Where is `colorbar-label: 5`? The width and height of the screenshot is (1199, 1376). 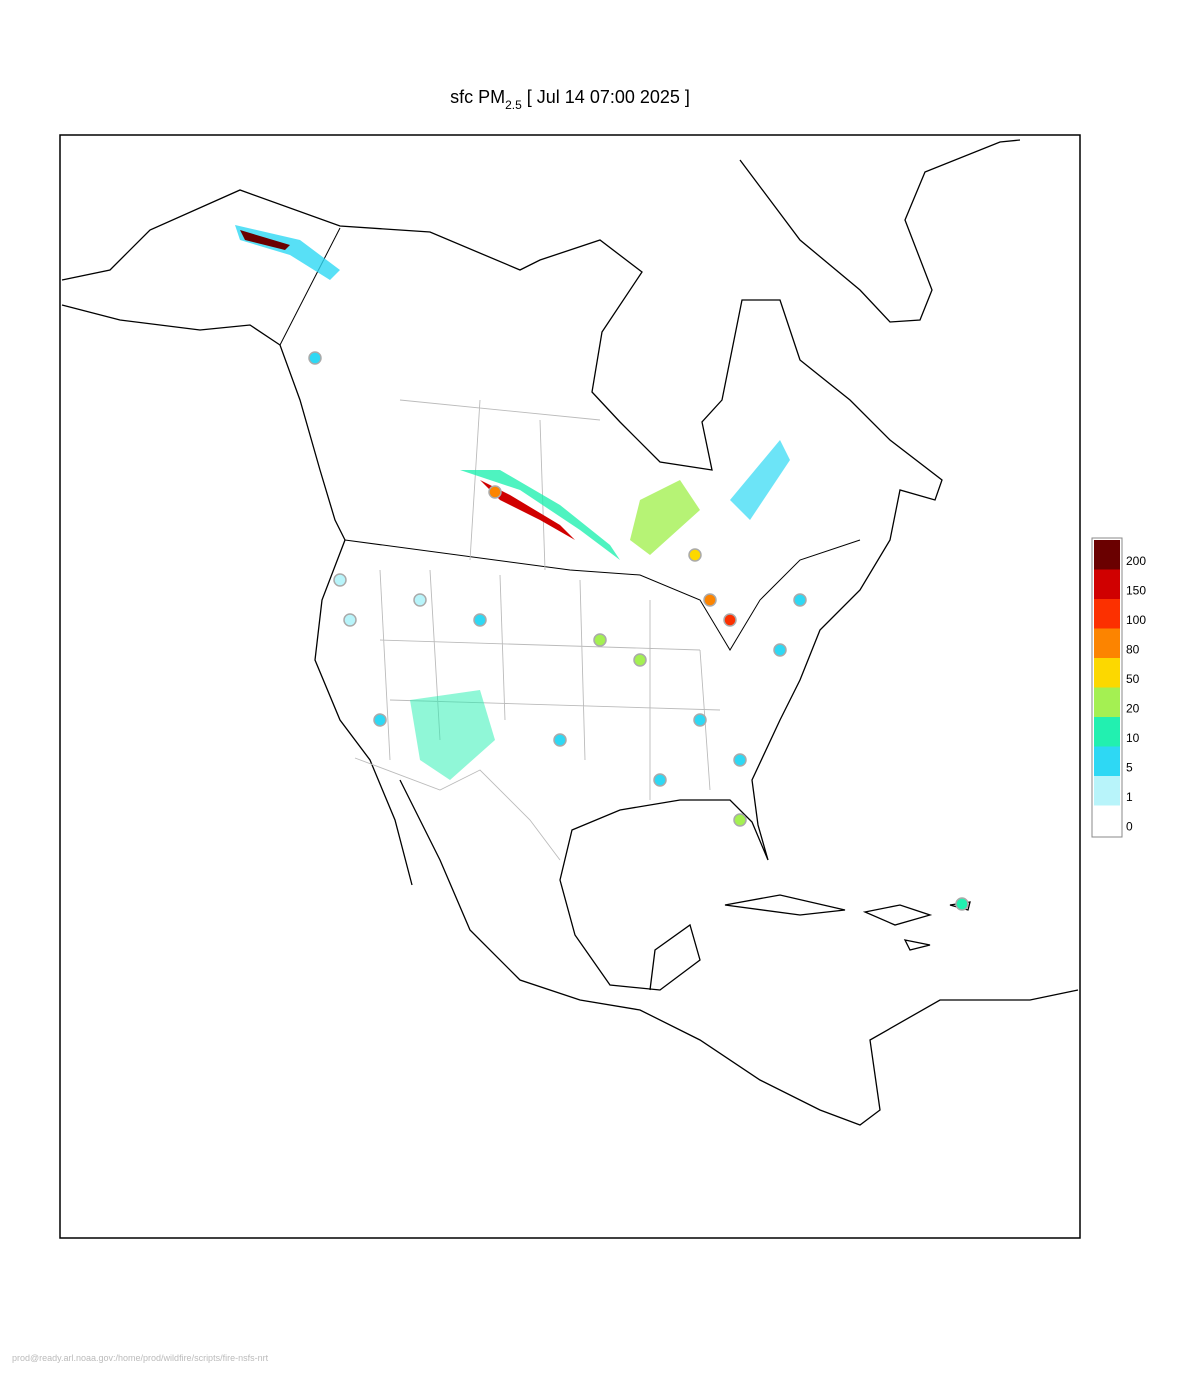
colorbar-label: 5 is located at coordinates (1129, 768).